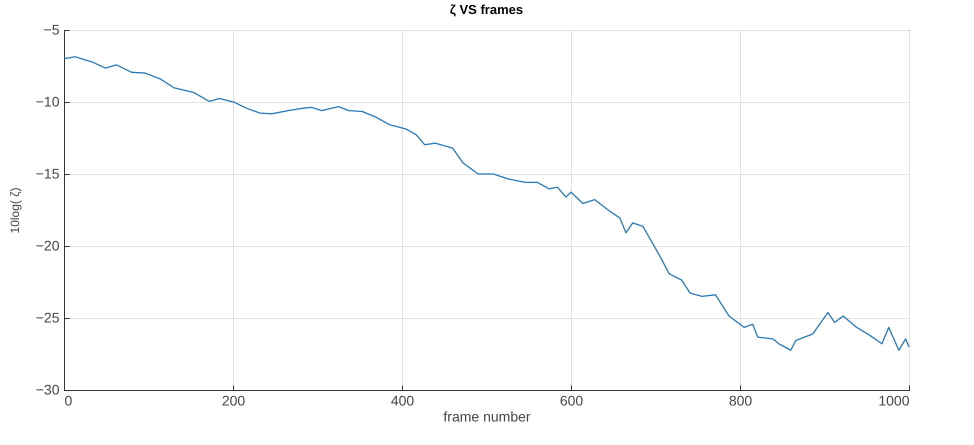 This screenshot has height=445, width=974. I want to click on y-tick-label: −30, so click(48, 390).